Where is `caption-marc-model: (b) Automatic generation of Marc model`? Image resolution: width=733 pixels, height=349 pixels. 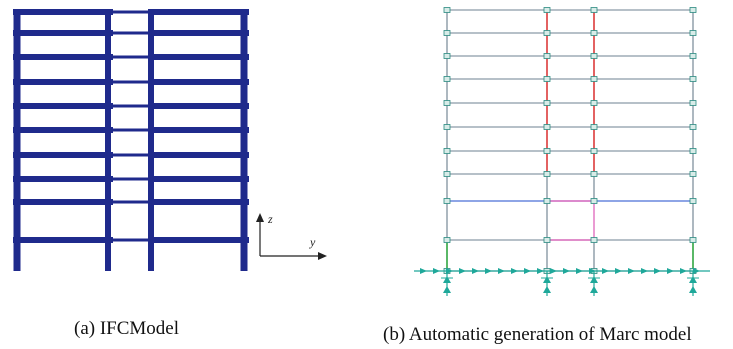
caption-marc-model: (b) Automatic generation of Marc model is located at coordinates (537, 334).